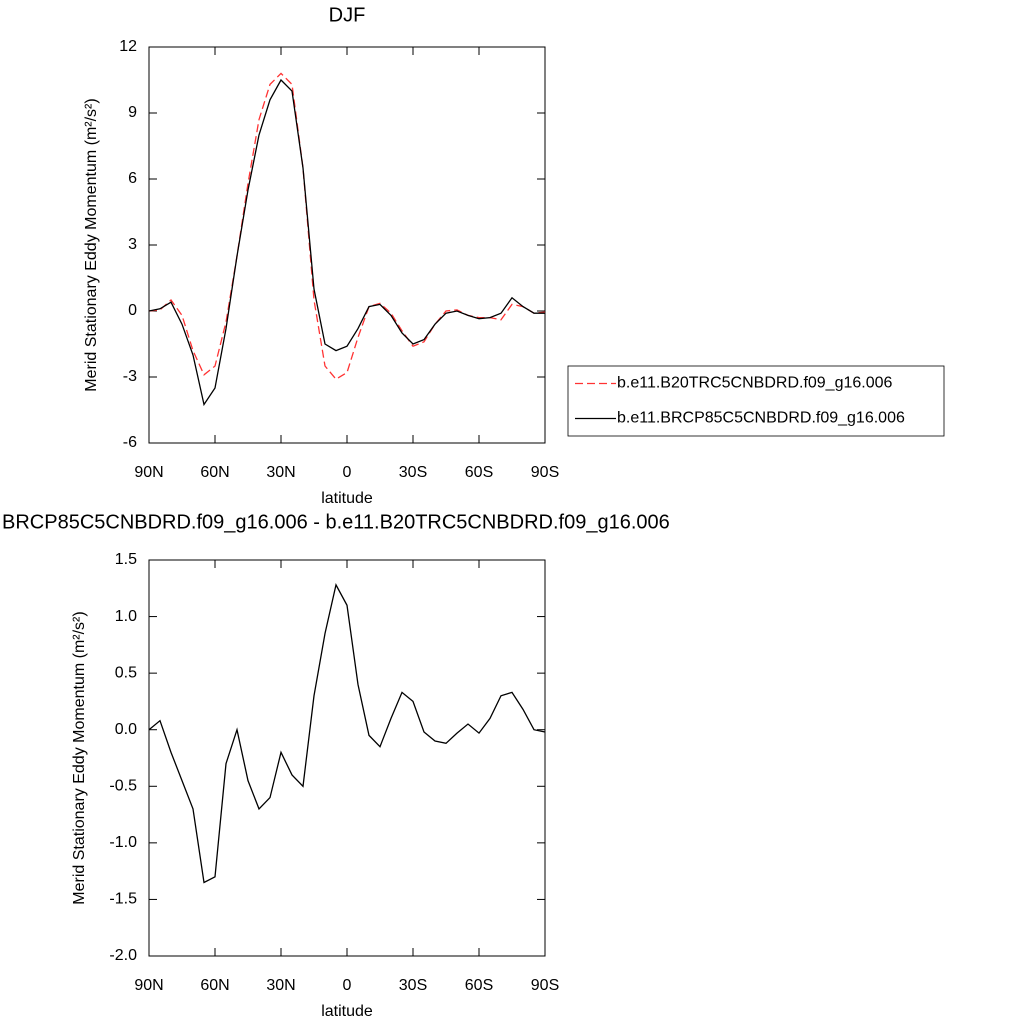  I want to click on y-tick-label: -2.0, so click(123, 955).